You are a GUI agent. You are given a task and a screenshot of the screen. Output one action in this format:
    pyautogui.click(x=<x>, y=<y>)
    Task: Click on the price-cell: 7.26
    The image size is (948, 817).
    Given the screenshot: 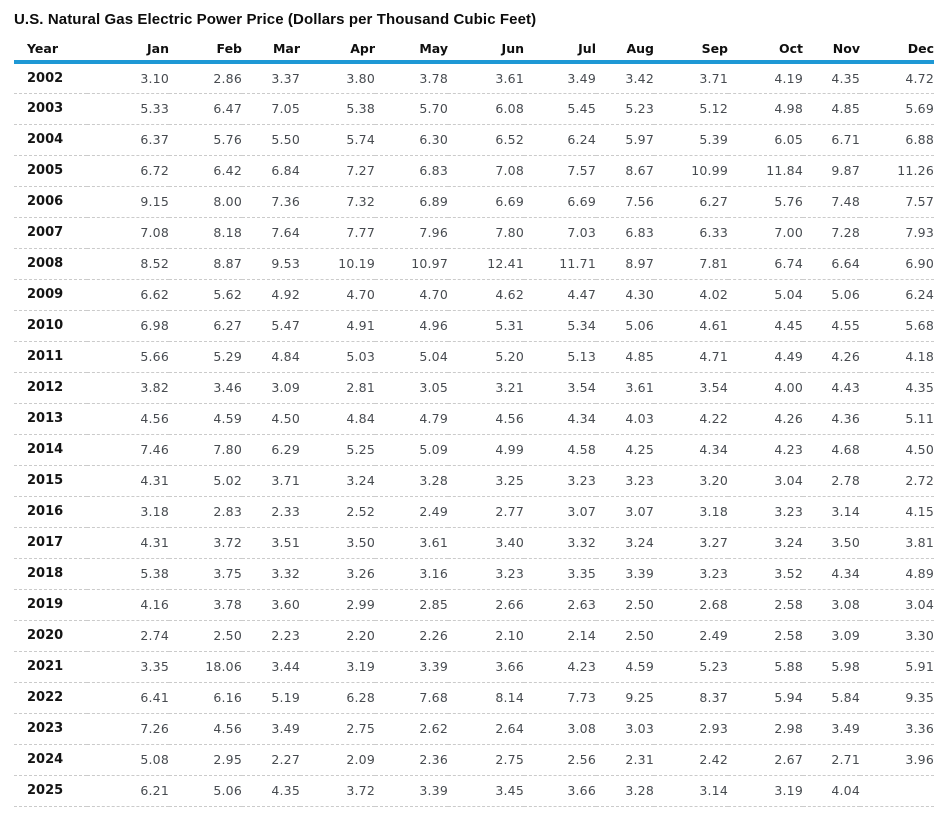 What is the action you would take?
    pyautogui.click(x=128, y=729)
    